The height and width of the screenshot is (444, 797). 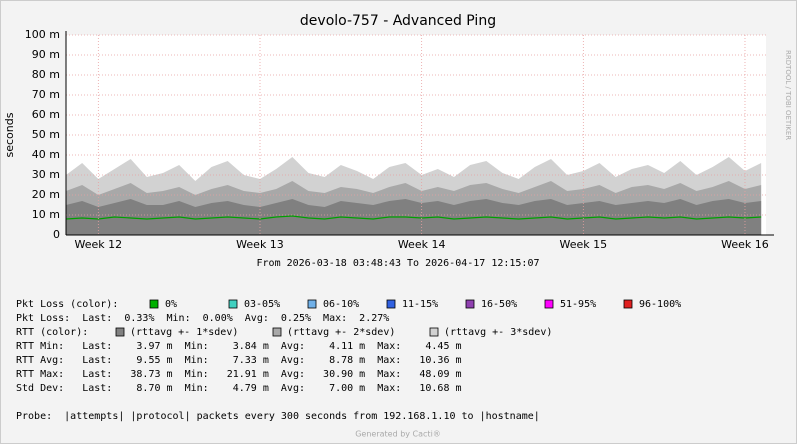 I want to click on legend-item: 51-95%, so click(x=578, y=304).